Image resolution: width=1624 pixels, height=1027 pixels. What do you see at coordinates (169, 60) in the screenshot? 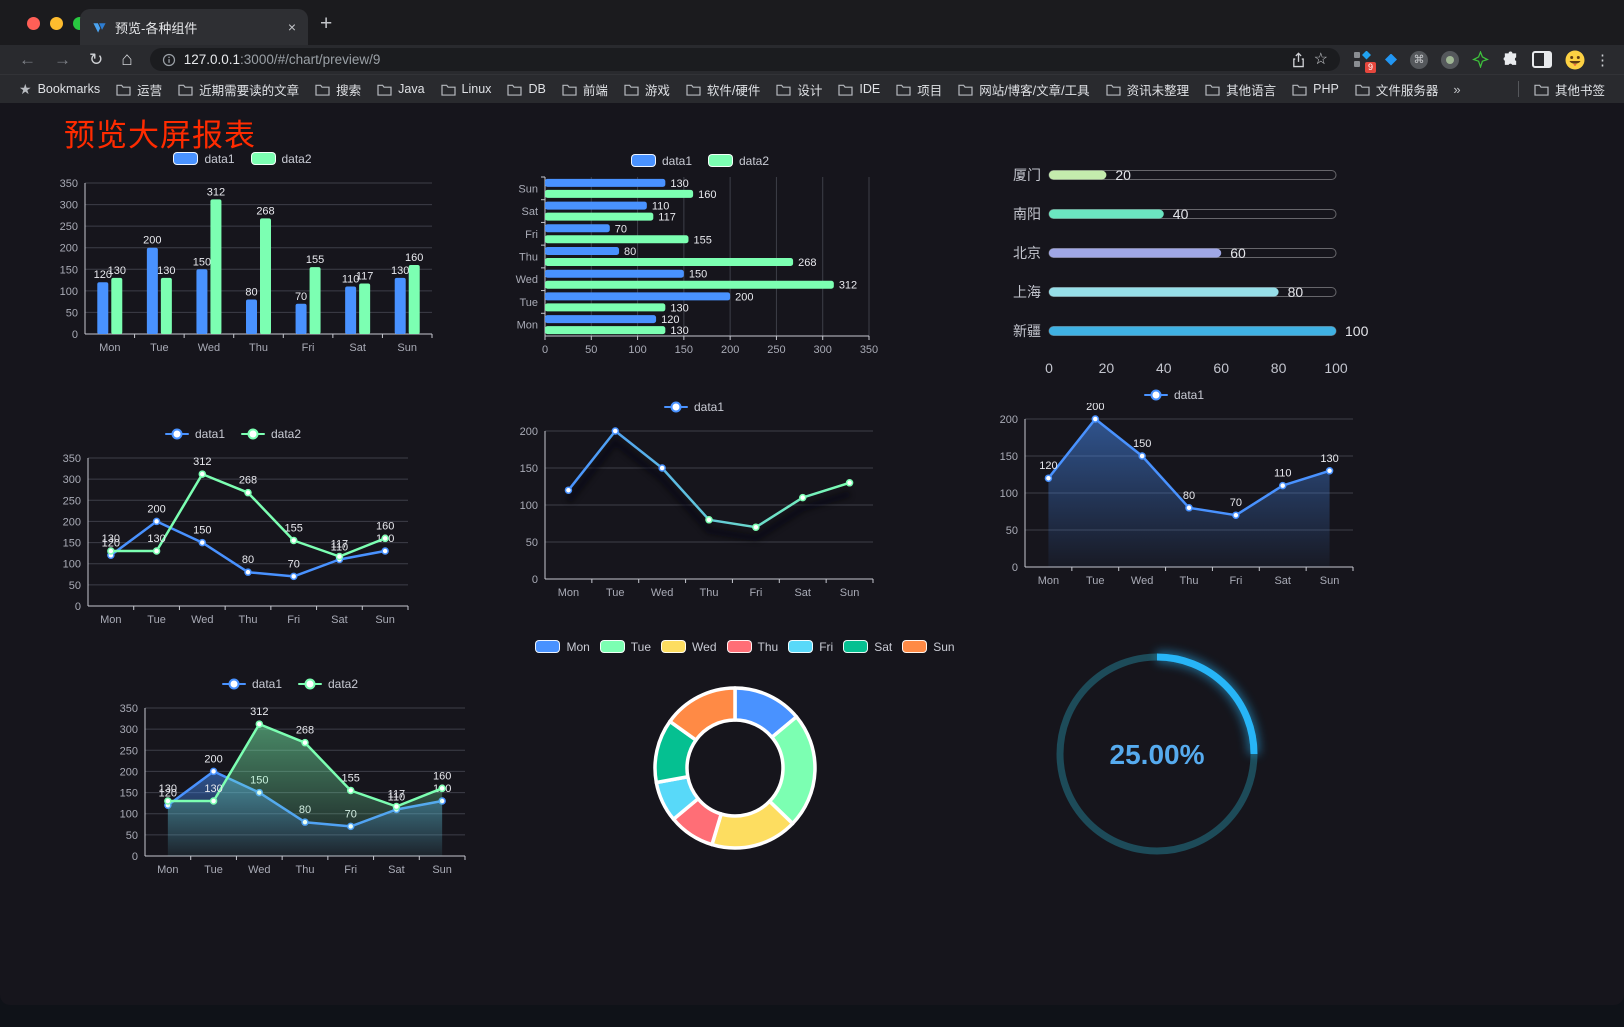
I see `site-info-icon` at bounding box center [169, 60].